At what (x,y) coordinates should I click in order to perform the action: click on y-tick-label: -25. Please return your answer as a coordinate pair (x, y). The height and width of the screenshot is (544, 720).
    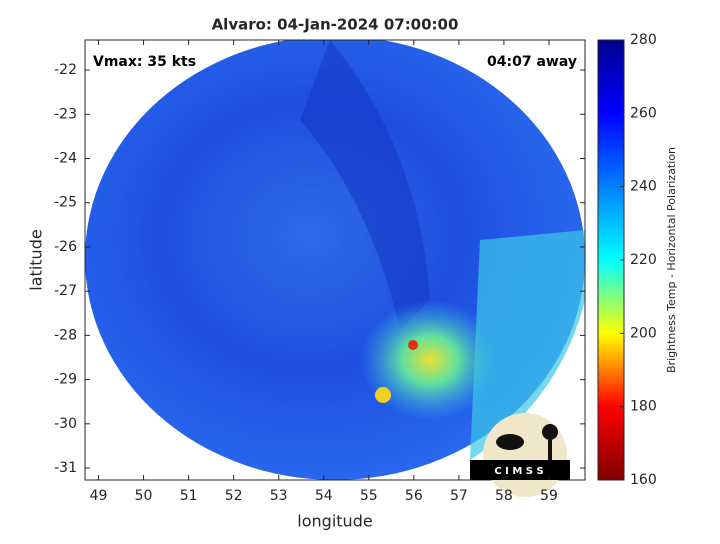
    Looking at the image, I should click on (65, 203).